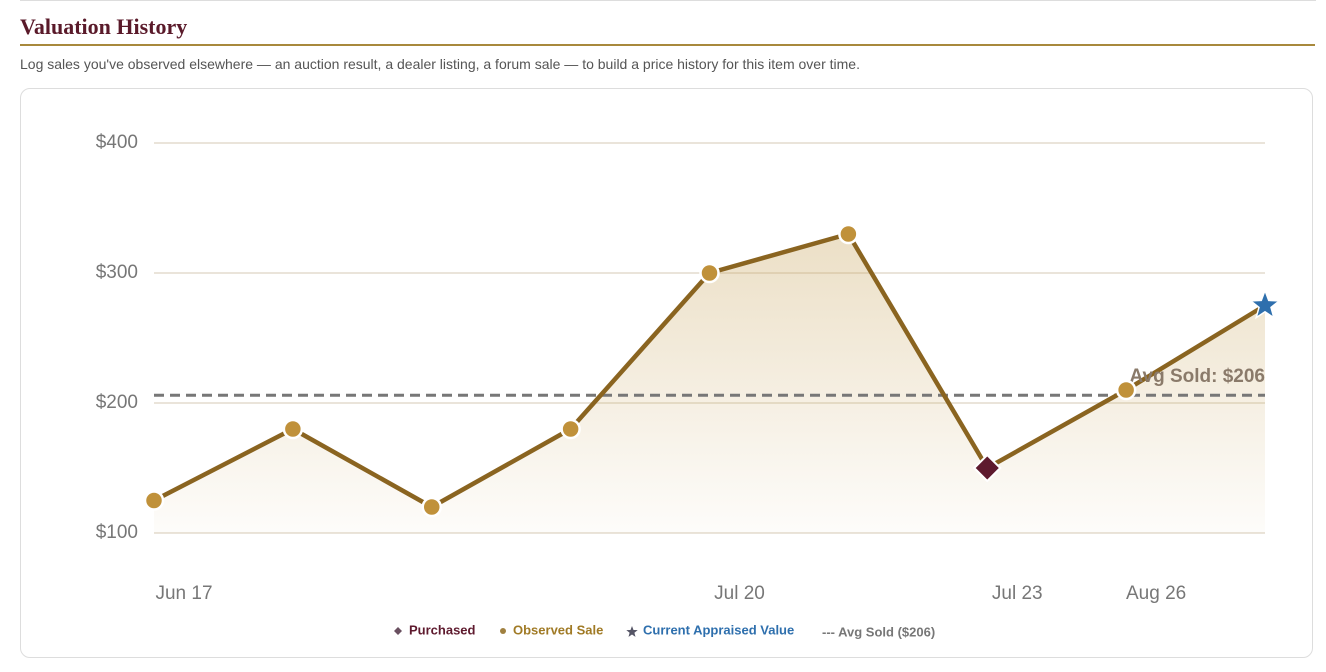 The width and height of the screenshot is (1326, 672). What do you see at coordinates (718, 629) in the screenshot?
I see `legend-label: Current Appraised Value` at bounding box center [718, 629].